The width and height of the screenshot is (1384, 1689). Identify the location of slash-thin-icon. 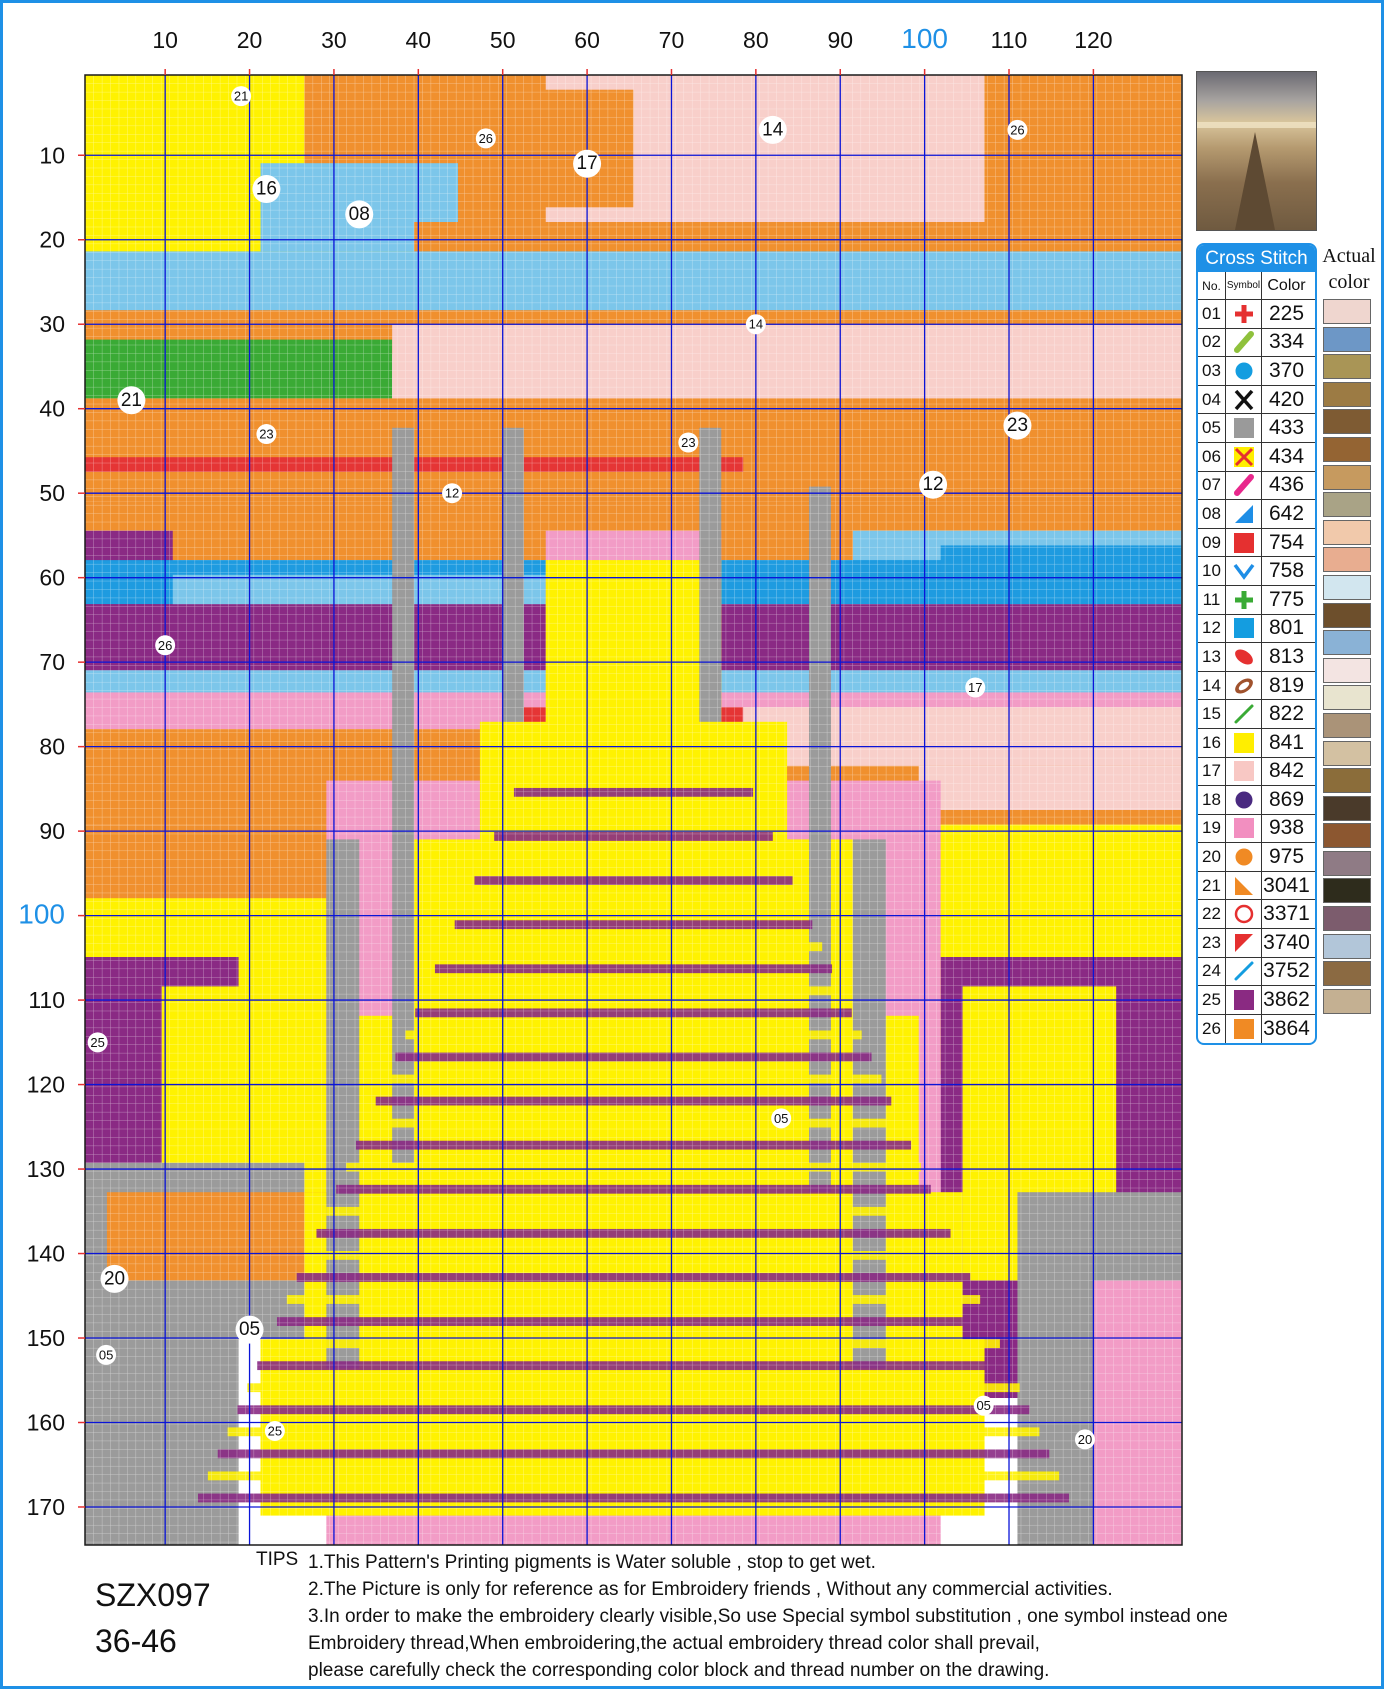
(1244, 714).